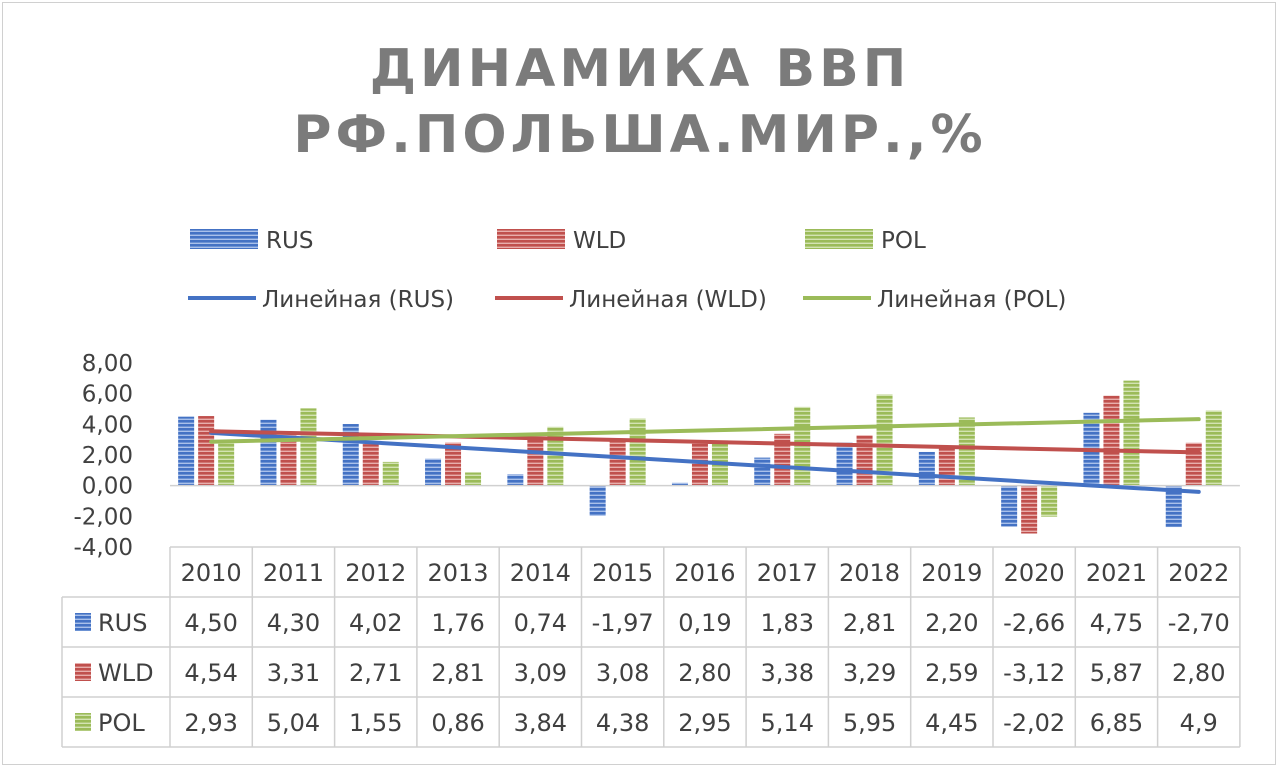 The image size is (1280, 769). I want to click on data-label-rus: 2,81, so click(869, 623).